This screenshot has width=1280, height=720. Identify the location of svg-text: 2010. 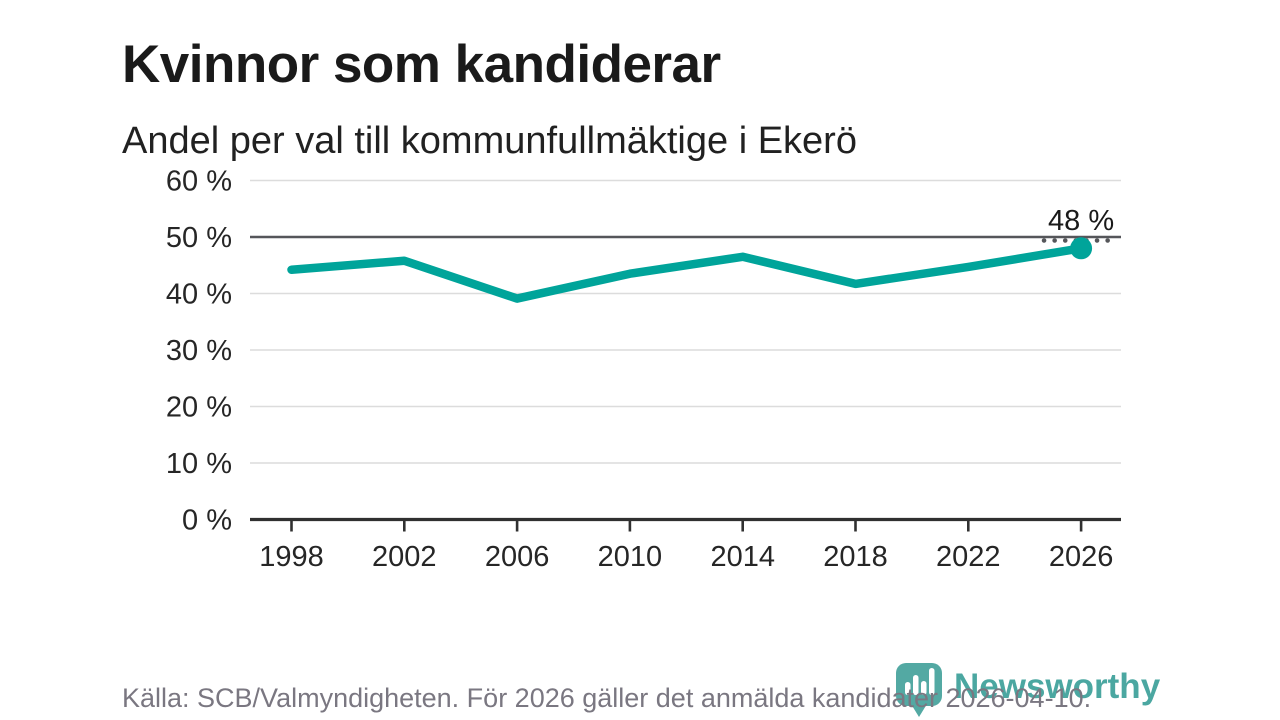
(630, 557).